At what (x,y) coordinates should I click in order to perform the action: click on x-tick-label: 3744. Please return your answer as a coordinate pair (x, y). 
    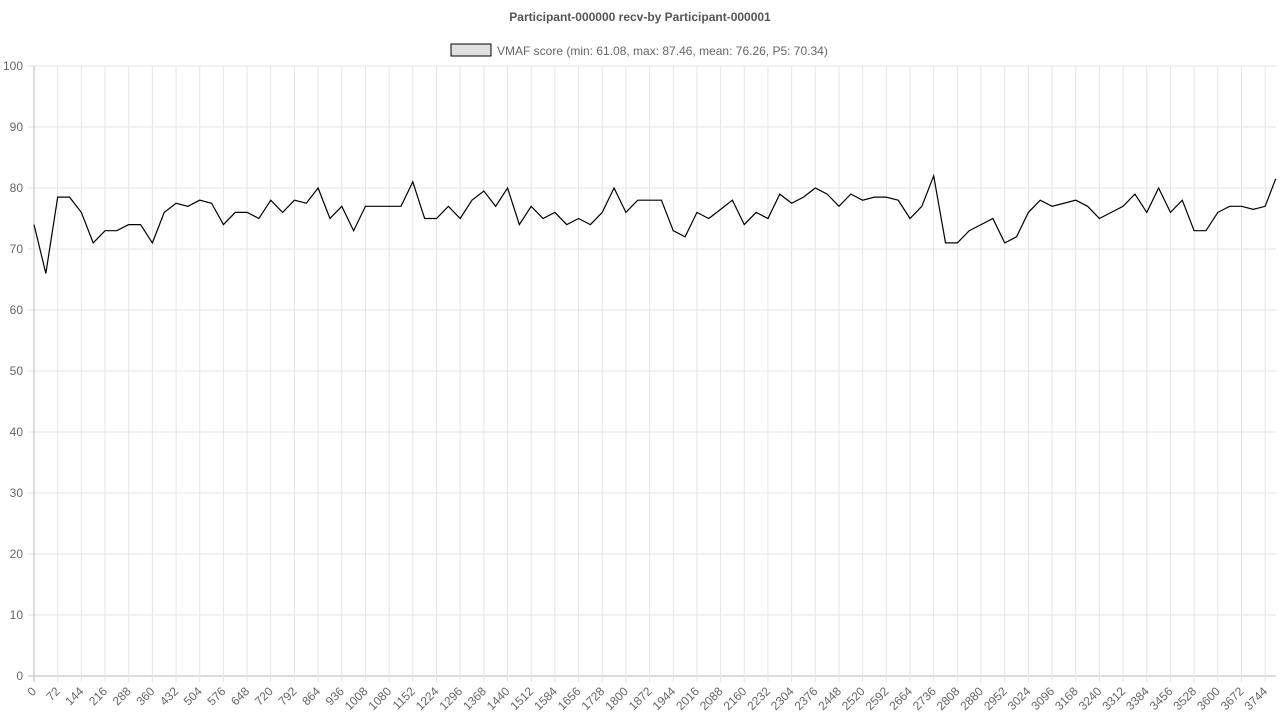
    Looking at the image, I should click on (1255, 698).